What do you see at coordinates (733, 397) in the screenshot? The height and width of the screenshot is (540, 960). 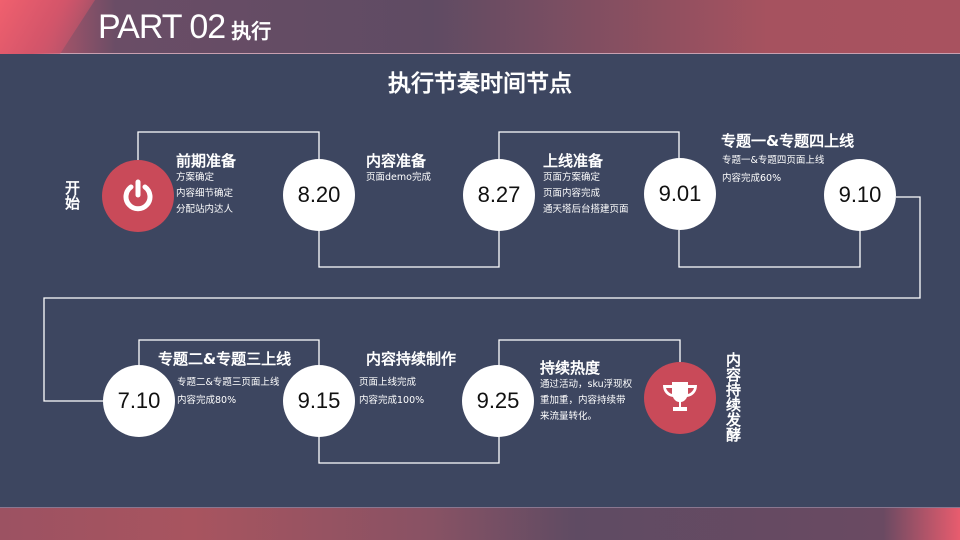 I see `end-label: 内容持续发酵` at bounding box center [733, 397].